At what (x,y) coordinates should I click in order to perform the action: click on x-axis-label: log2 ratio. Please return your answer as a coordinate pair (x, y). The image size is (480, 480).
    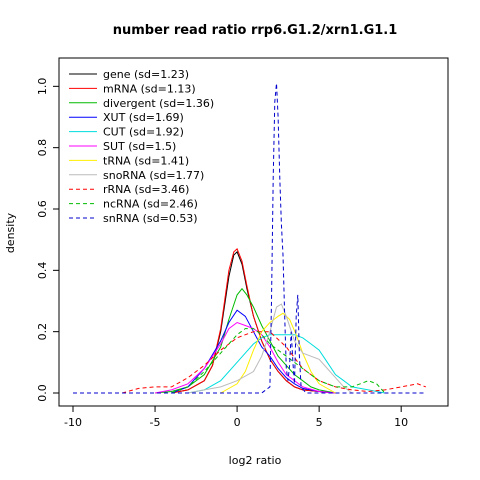
    Looking at the image, I should click on (255, 460).